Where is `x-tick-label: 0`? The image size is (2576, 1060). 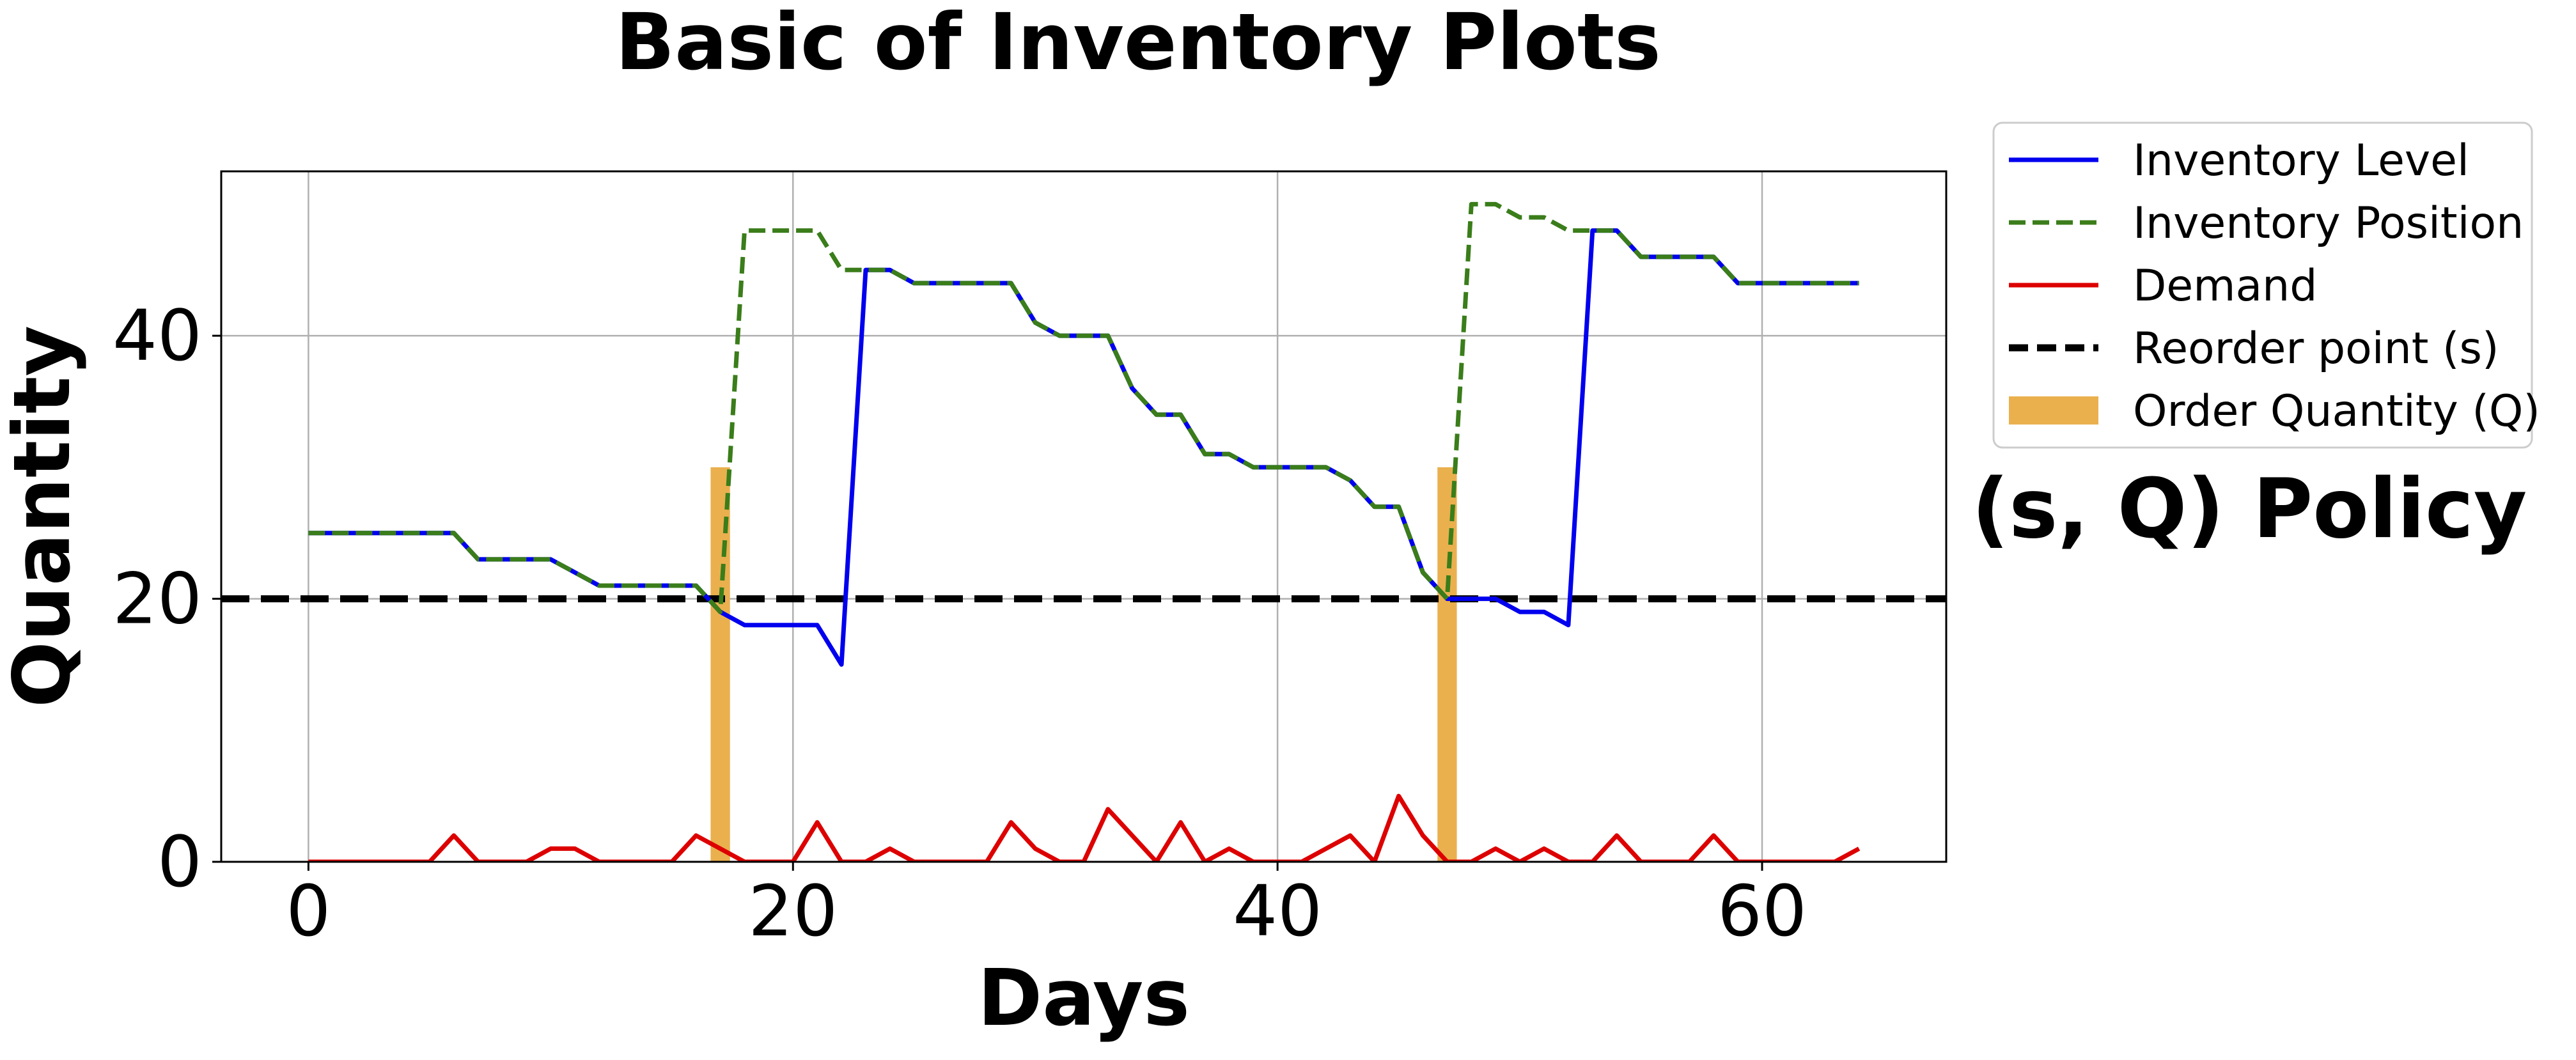
x-tick-label: 0 is located at coordinates (308, 911).